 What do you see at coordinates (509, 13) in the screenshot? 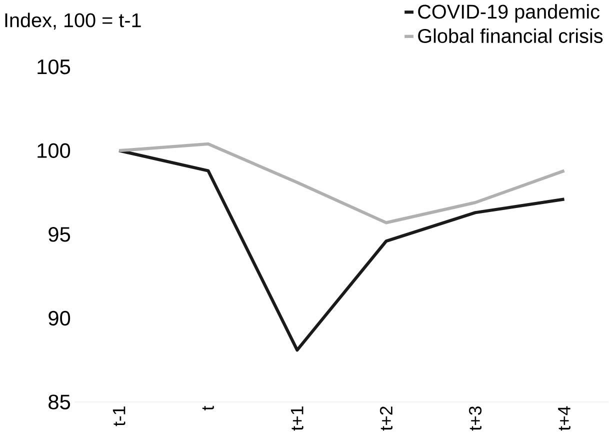
I see `legend-label: COVID-19 pandemic` at bounding box center [509, 13].